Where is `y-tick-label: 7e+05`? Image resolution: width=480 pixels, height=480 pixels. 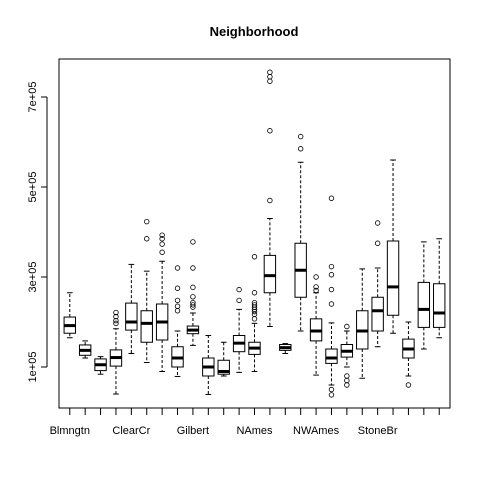
y-tick-label: 7e+05 is located at coordinates (33, 97).